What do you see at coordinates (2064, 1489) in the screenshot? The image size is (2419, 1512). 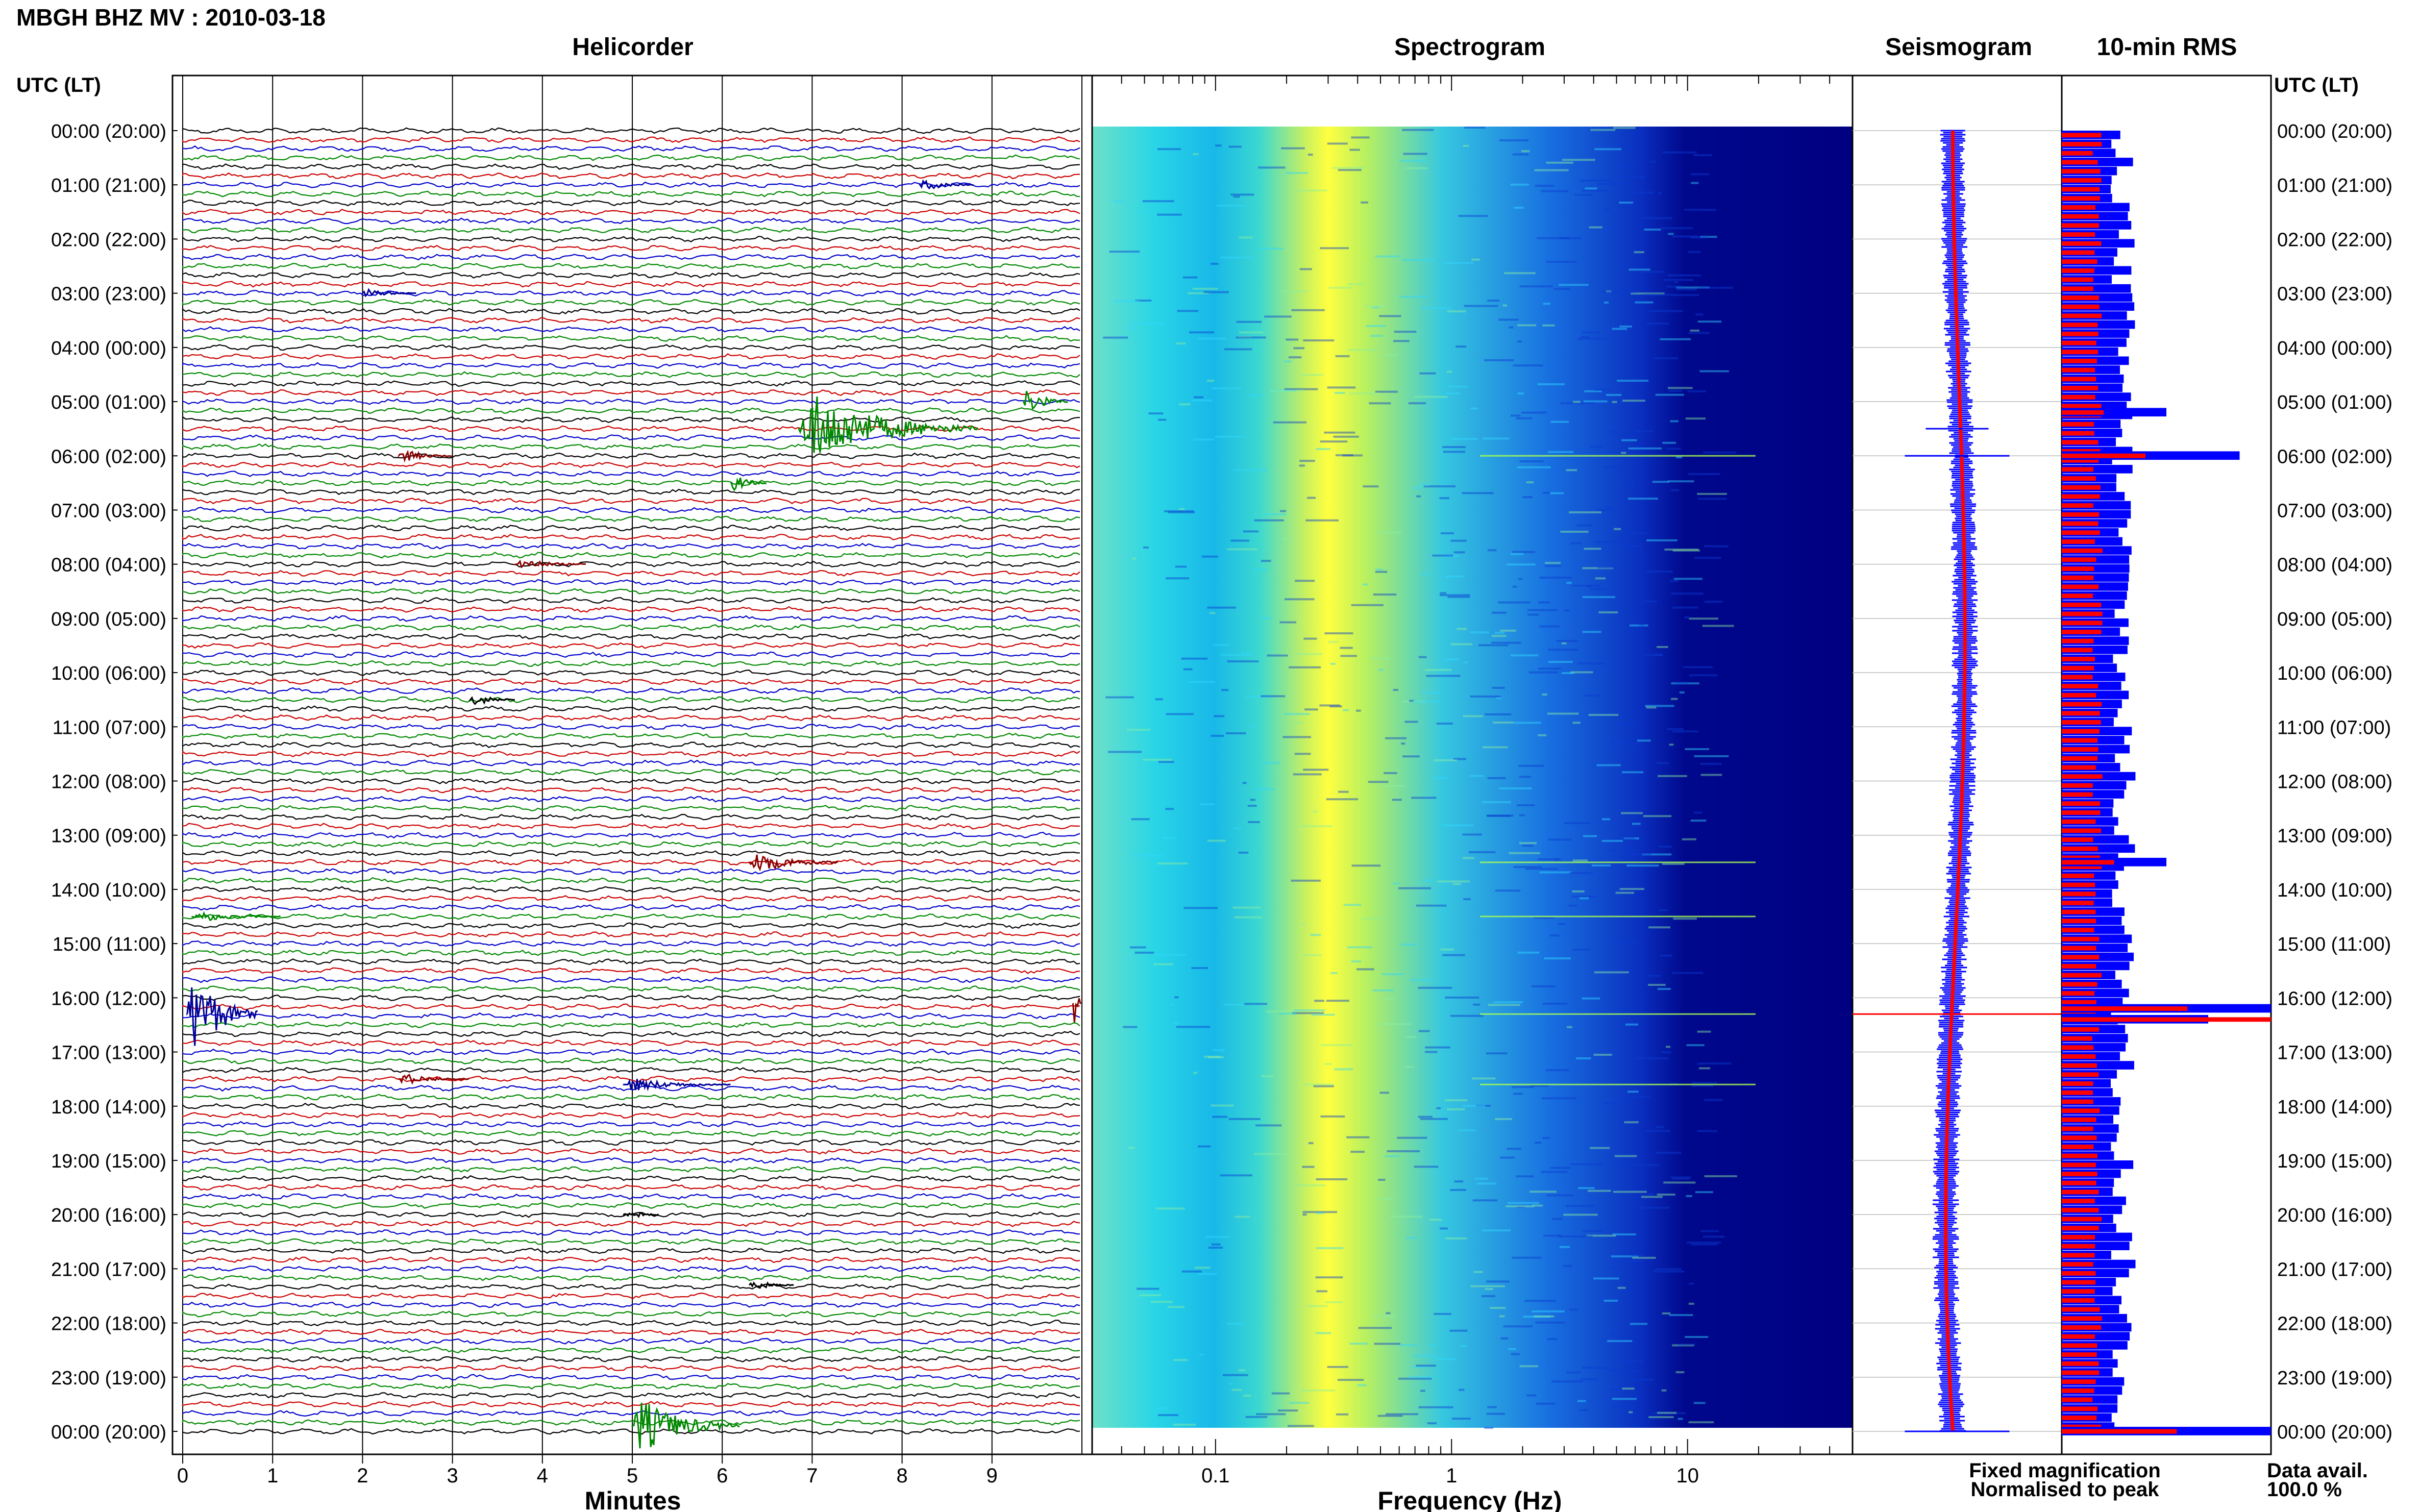 I see `legend-normalised-to-peak: Normalised to peak` at bounding box center [2064, 1489].